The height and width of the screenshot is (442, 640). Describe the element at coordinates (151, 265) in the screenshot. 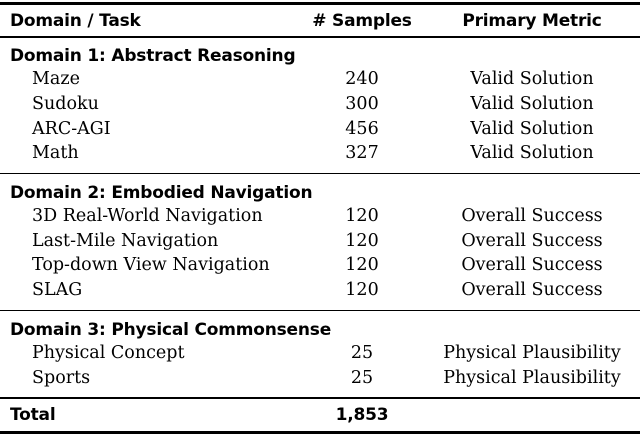

I see `task-name: Top-down View Navigation` at that location.